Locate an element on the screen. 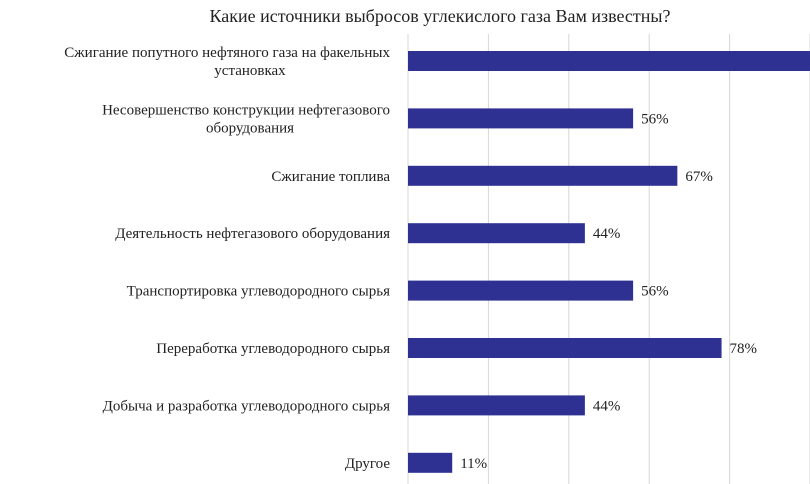 The width and height of the screenshot is (810, 484). category-label-4: Транспортировка углеводородного сырья is located at coordinates (258, 292).